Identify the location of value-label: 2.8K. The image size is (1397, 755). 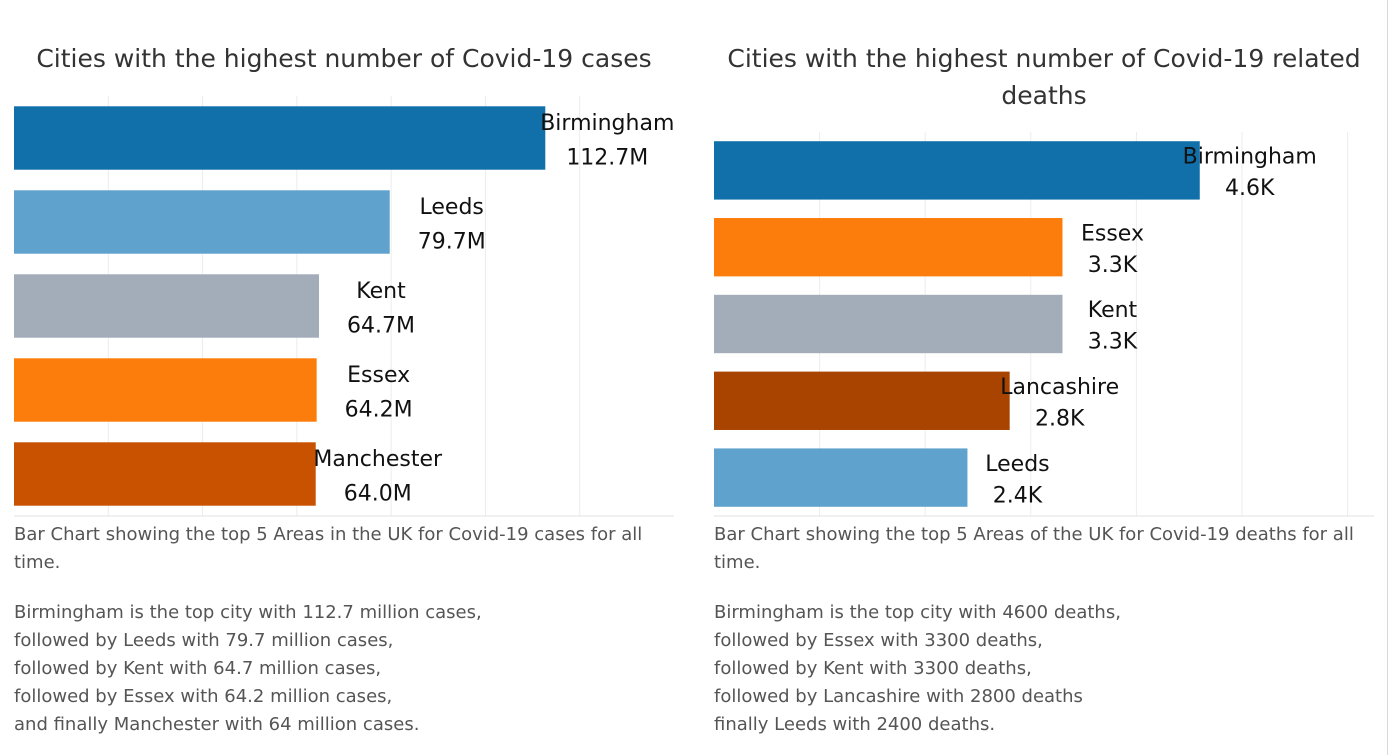
(1060, 418).